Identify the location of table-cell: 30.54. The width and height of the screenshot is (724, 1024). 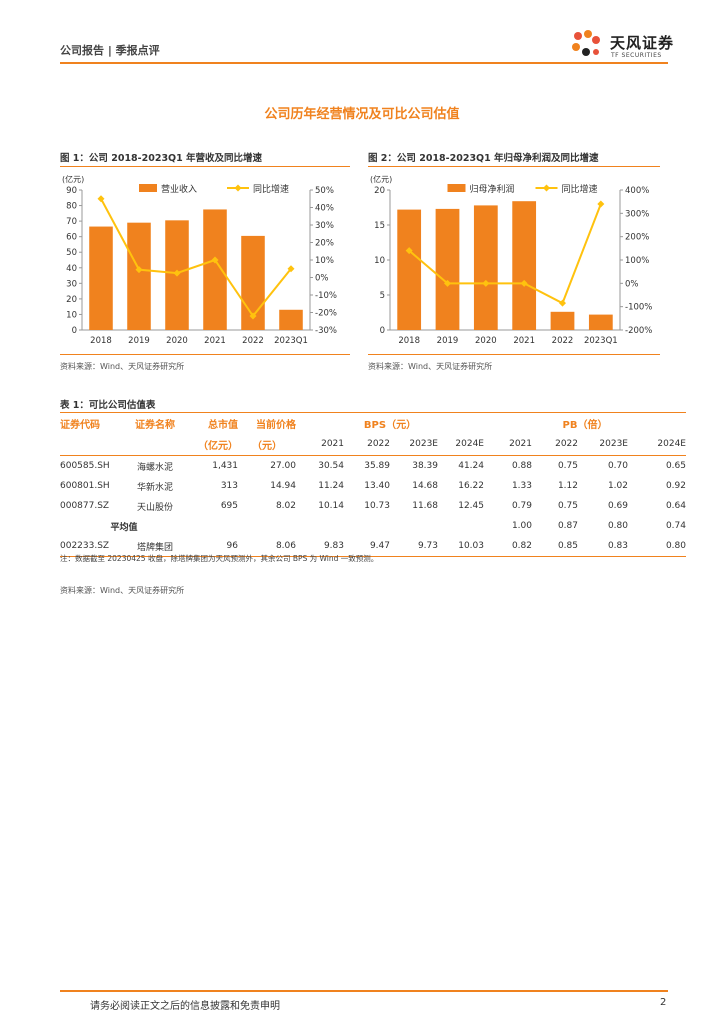
(320, 465).